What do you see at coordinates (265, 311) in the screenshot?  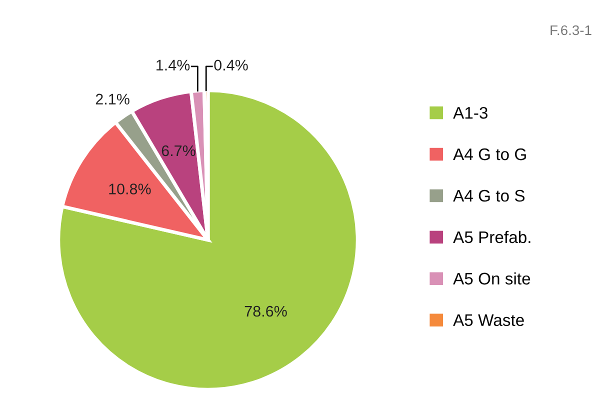 I see `data-label: 78.6%` at bounding box center [265, 311].